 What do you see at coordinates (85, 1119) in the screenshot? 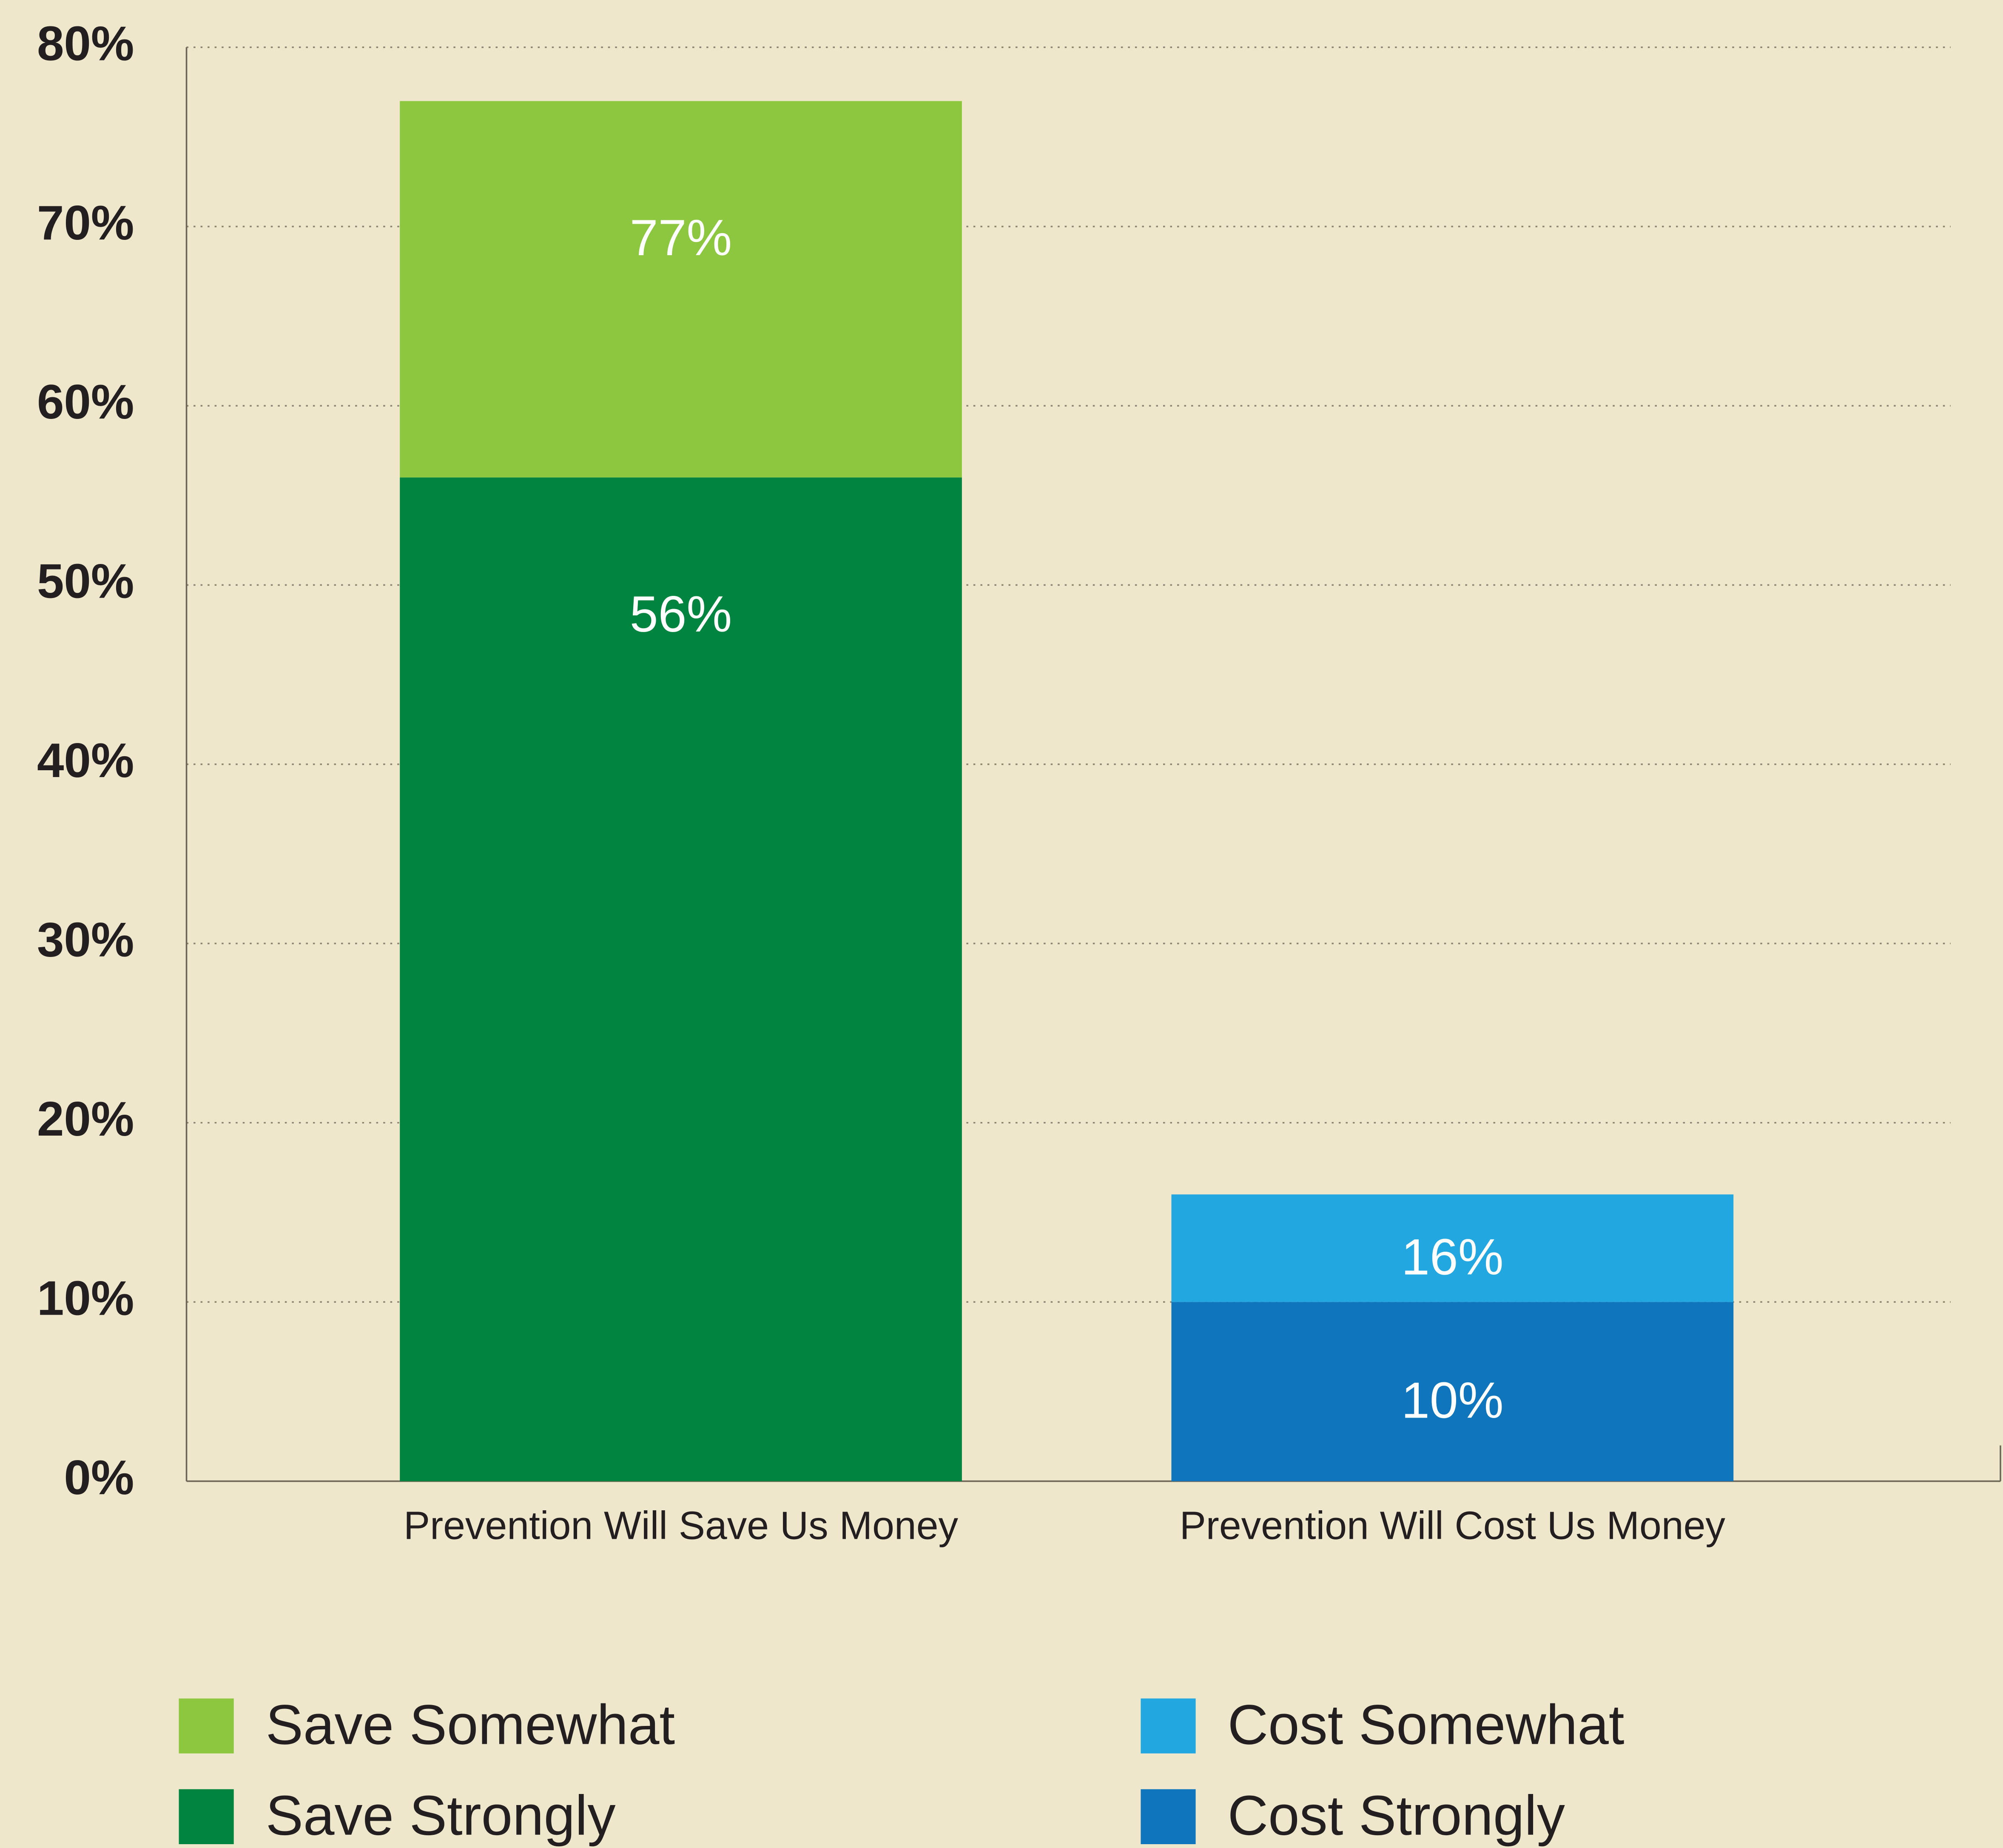
I see `y-tick-label: 20%` at bounding box center [85, 1119].